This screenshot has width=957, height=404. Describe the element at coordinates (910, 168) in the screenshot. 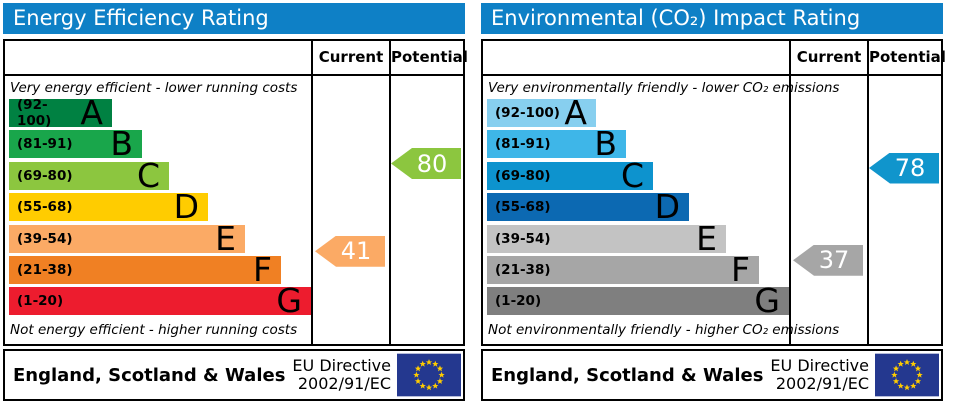

I see `potential-rating-value: 78` at that location.